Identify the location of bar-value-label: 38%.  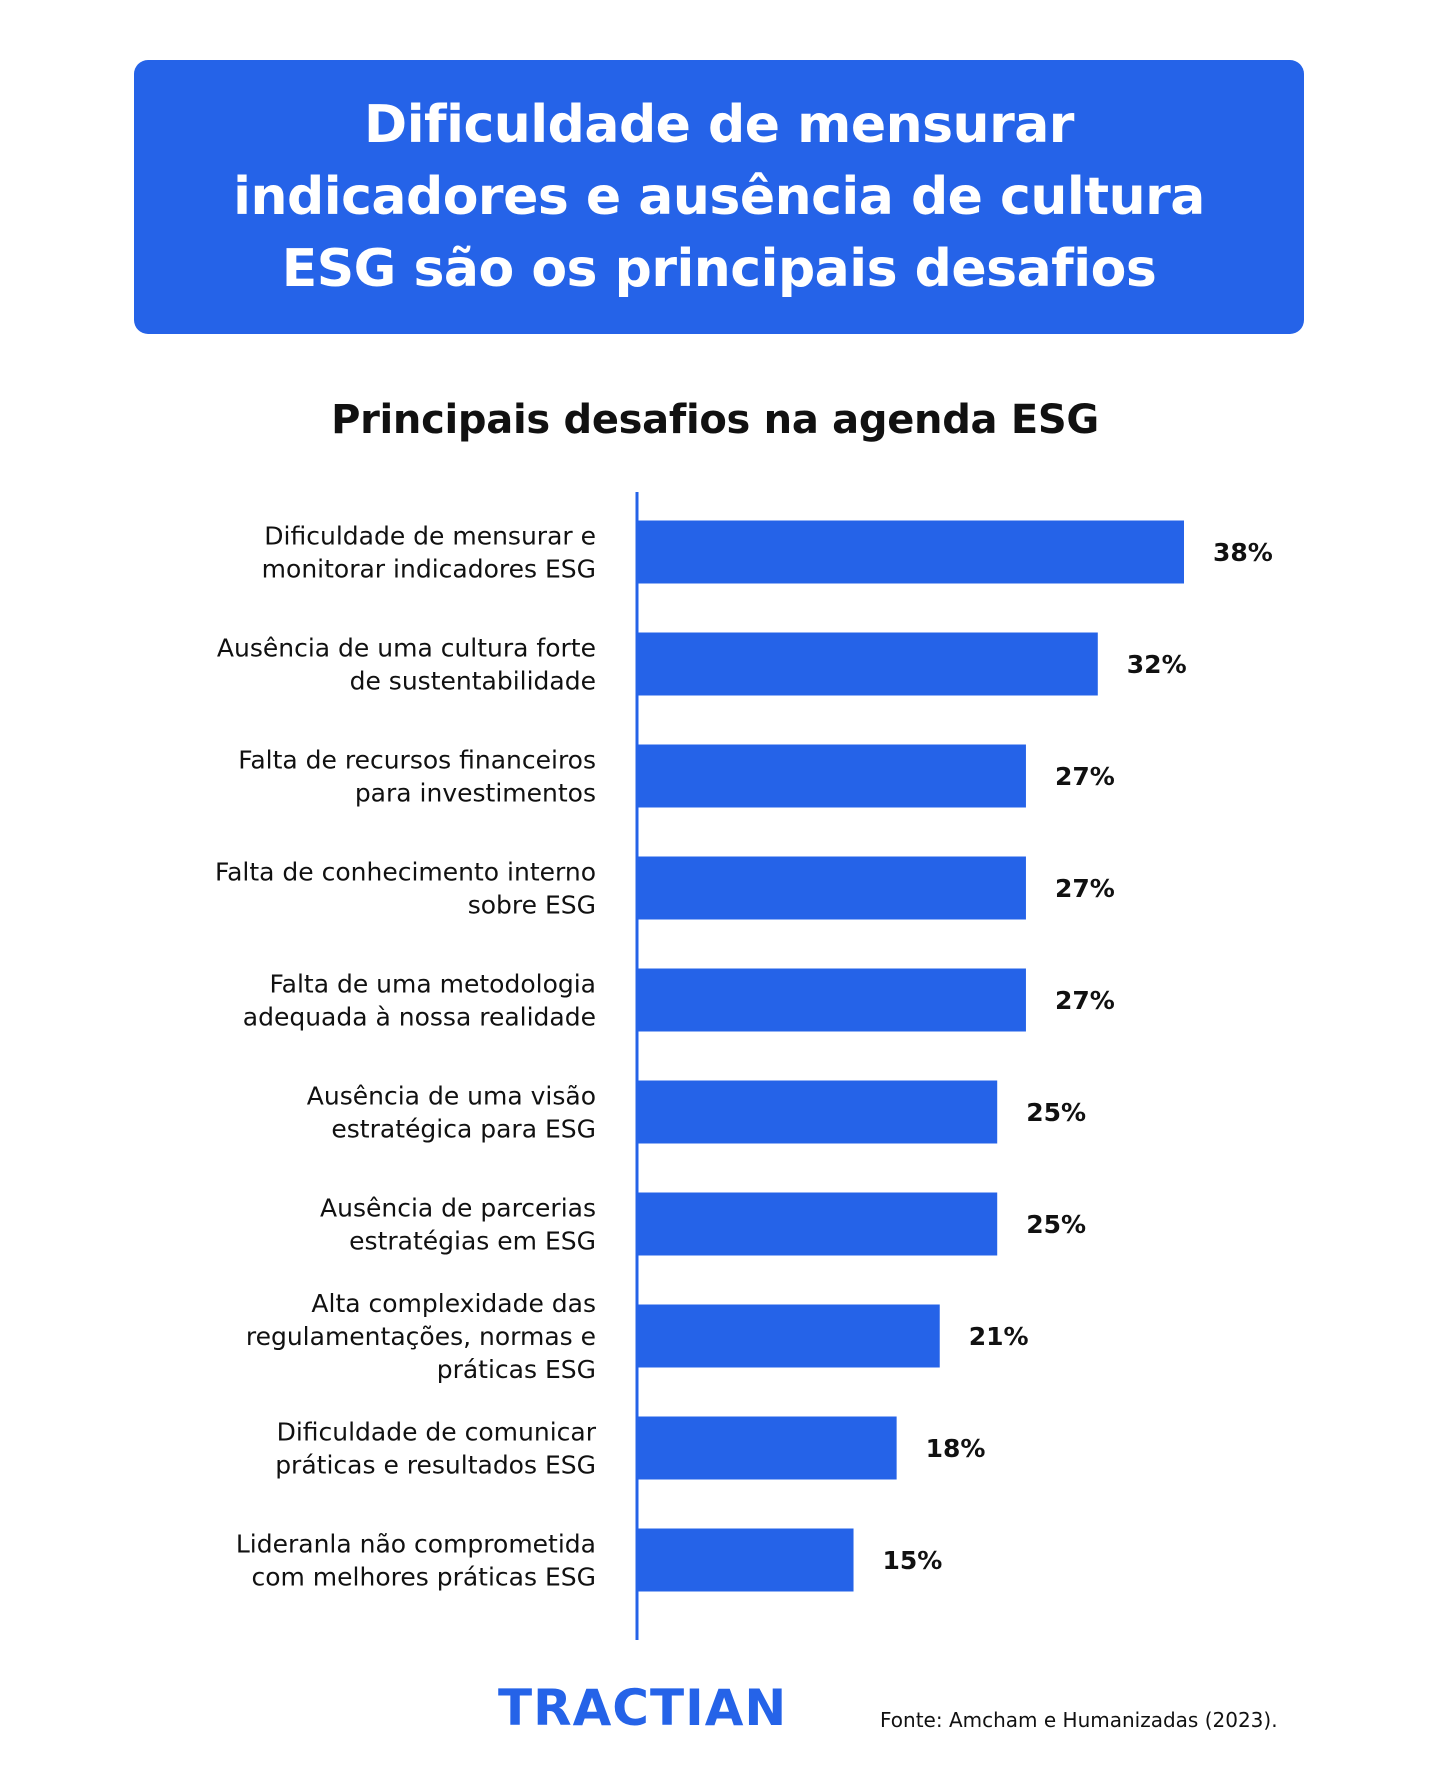
(1243, 552).